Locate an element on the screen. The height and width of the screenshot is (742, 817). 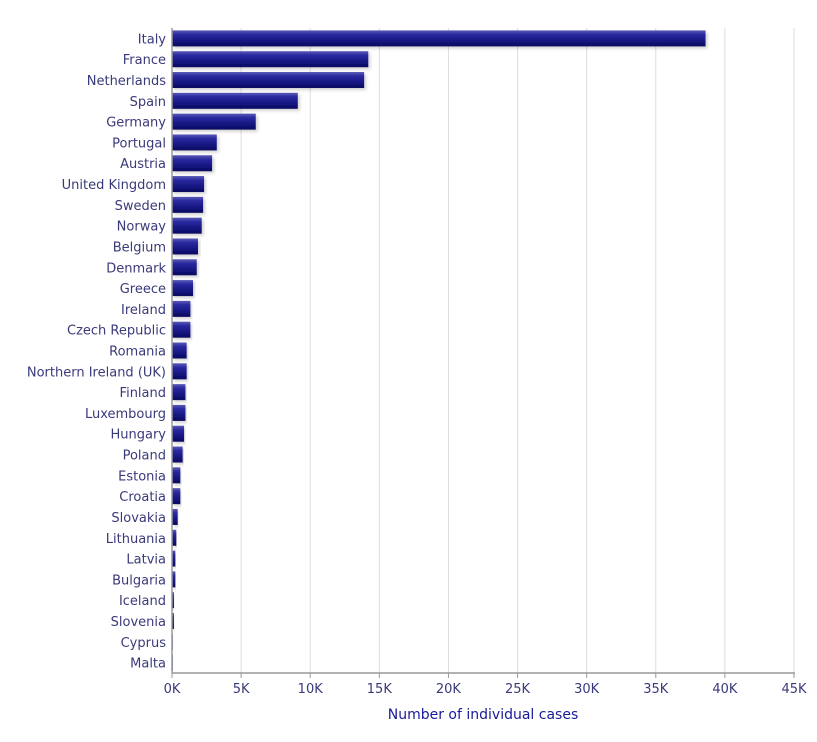
bar-estonia is located at coordinates (176, 475).